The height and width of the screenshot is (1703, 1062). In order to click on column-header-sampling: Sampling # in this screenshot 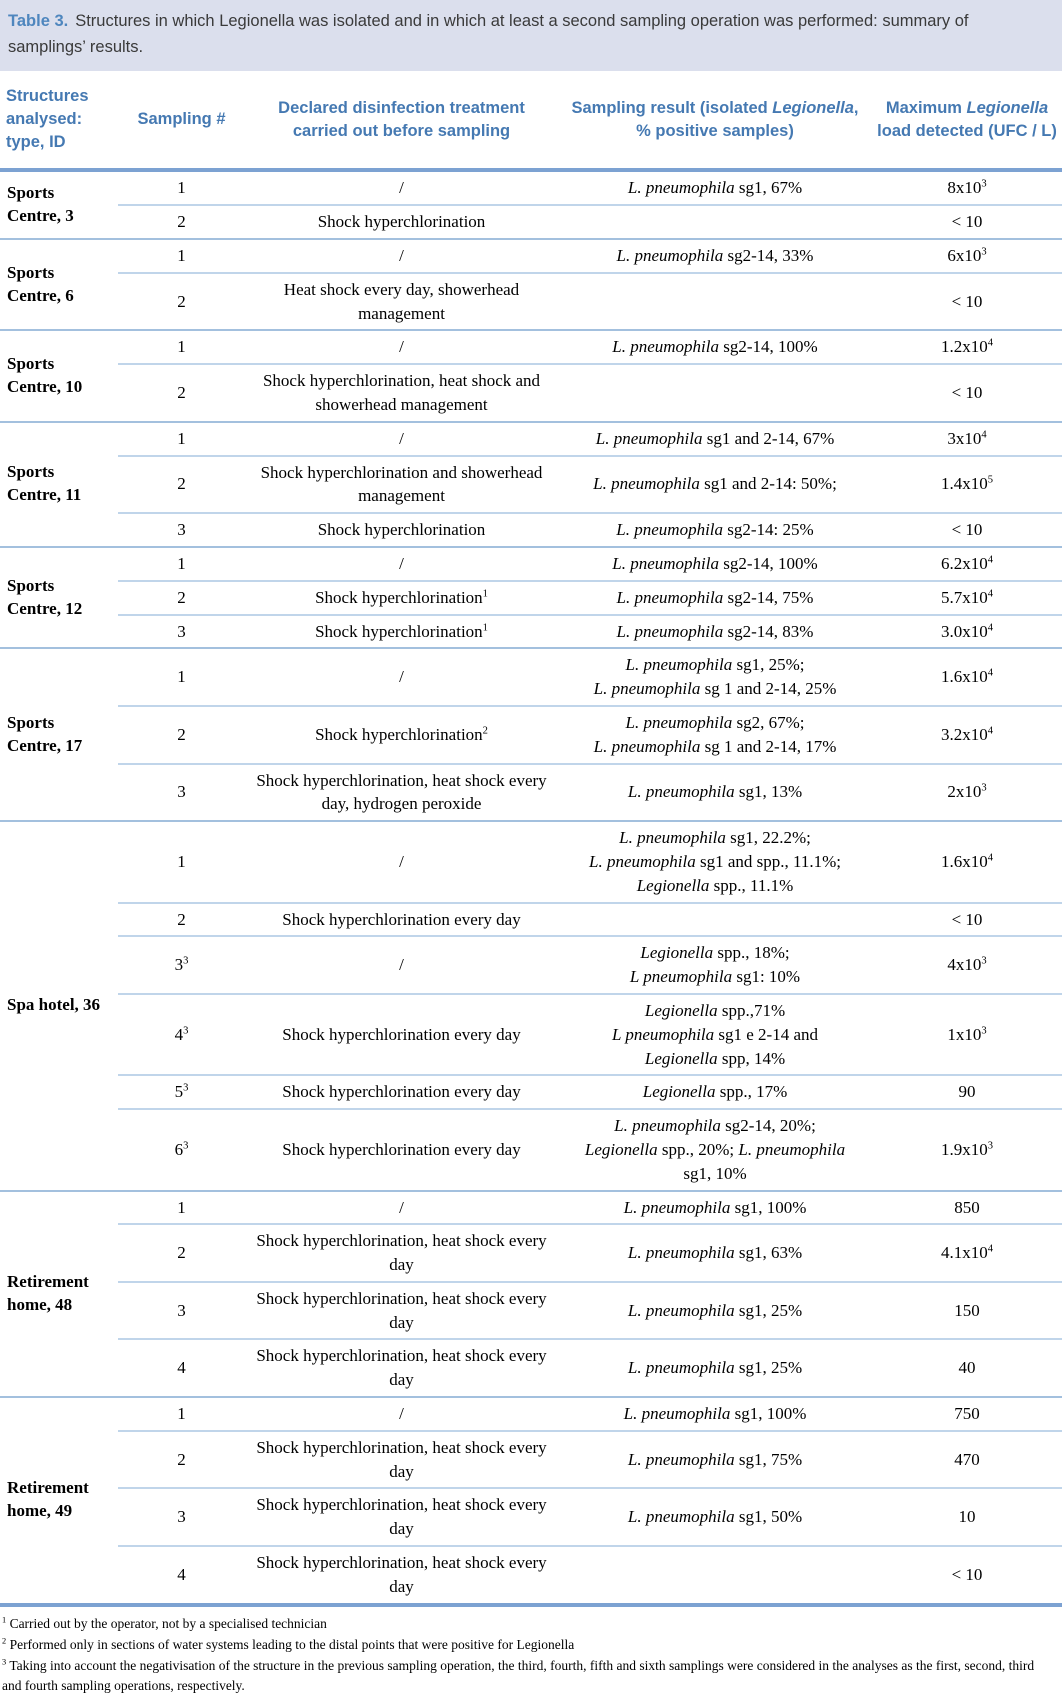, I will do `click(181, 125)`.